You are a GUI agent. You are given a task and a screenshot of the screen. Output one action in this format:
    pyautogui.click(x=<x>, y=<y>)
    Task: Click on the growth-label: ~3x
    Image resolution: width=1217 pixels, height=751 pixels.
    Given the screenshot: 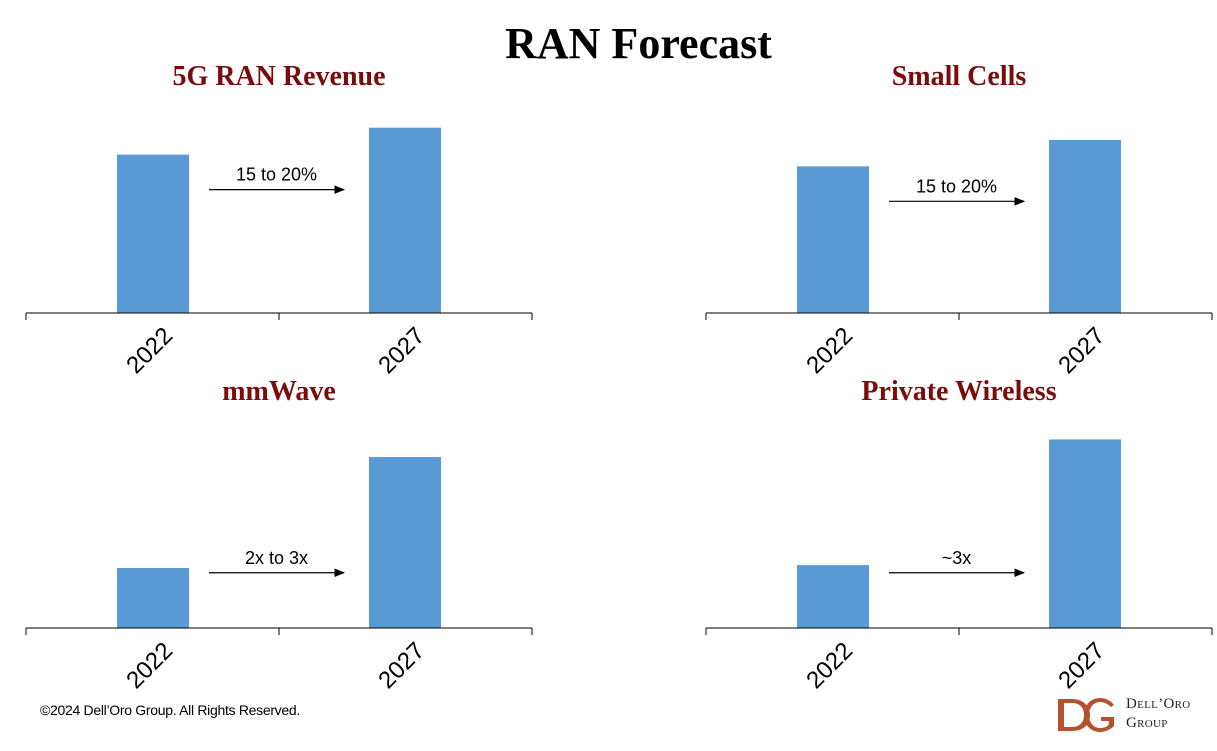 What is the action you would take?
    pyautogui.click(x=957, y=558)
    